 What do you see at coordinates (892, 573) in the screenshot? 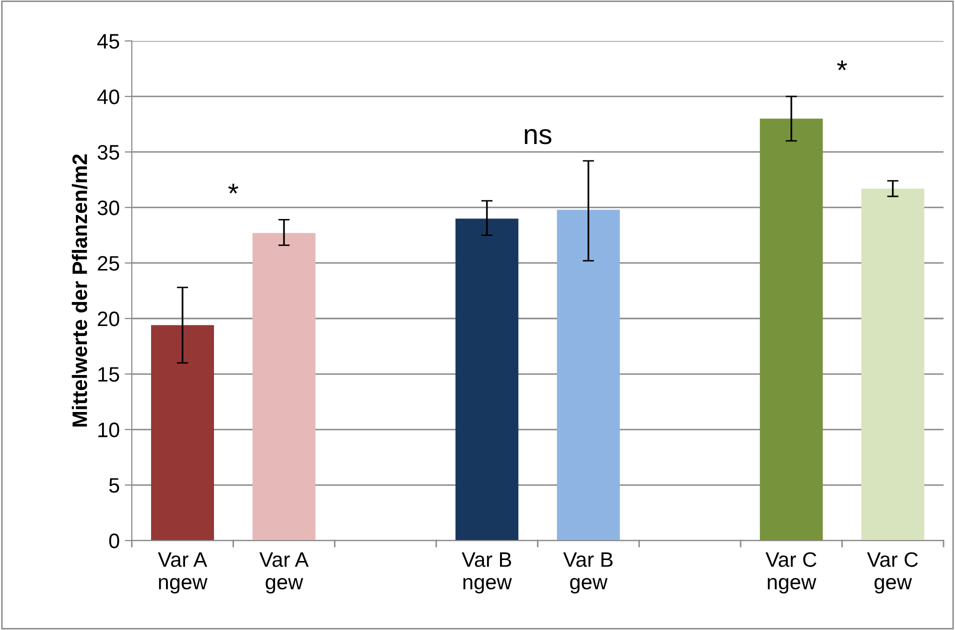
I see `x-tick-label: Var C gew` at bounding box center [892, 573].